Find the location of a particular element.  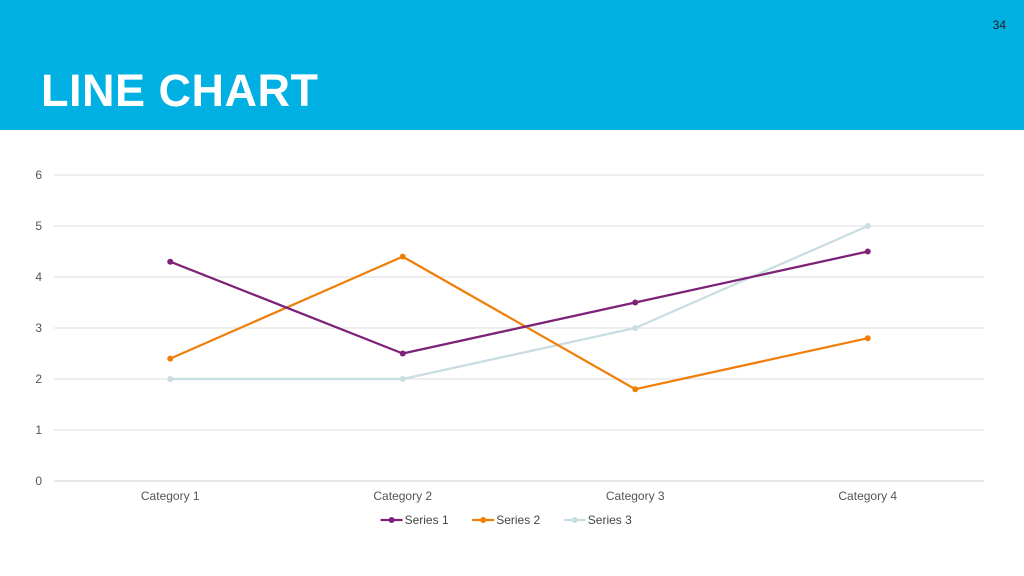

y-tick-label: 5 is located at coordinates (38, 226).